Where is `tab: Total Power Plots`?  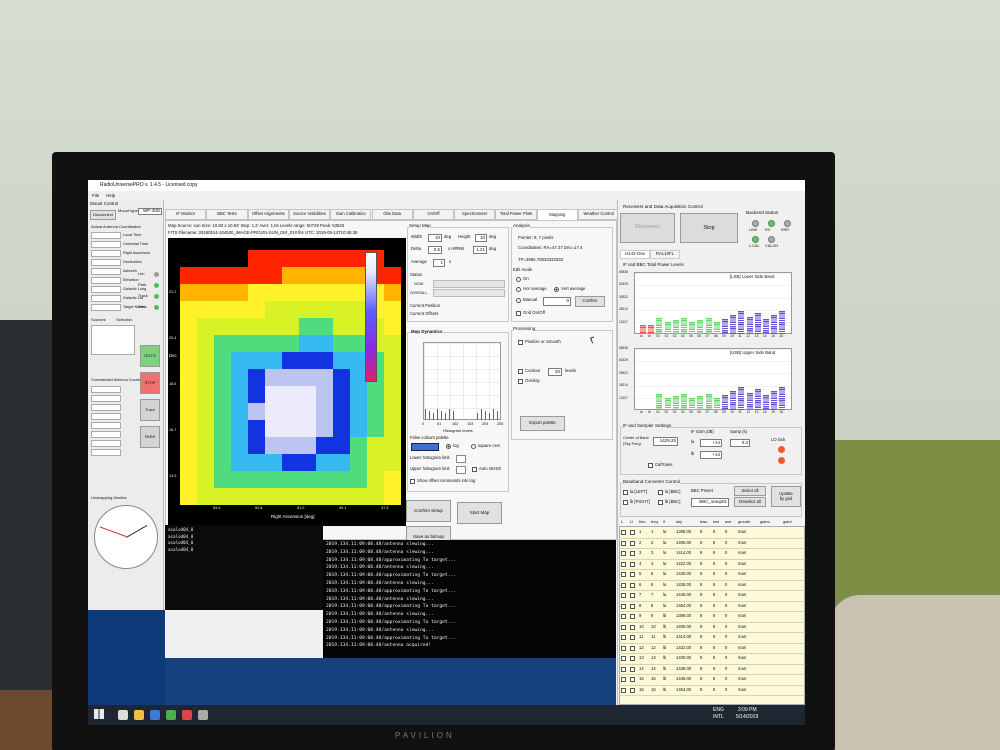 tab: Total Power Plots is located at coordinates (516, 214).